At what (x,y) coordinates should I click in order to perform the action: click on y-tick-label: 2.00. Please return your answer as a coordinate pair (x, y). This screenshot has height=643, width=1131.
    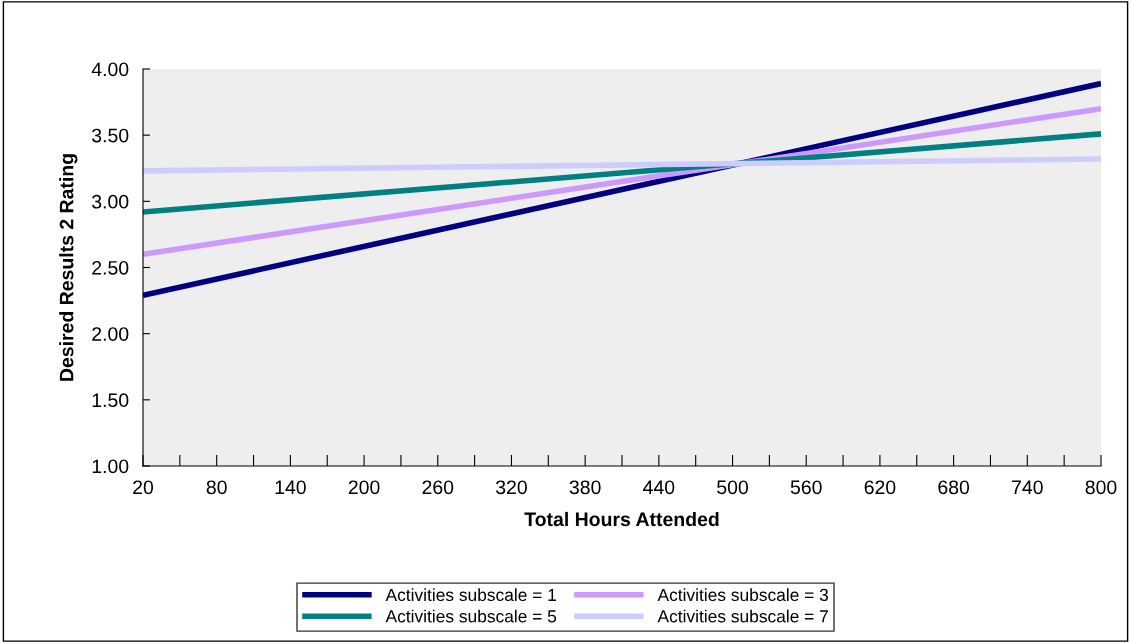
    Looking at the image, I should click on (110, 334).